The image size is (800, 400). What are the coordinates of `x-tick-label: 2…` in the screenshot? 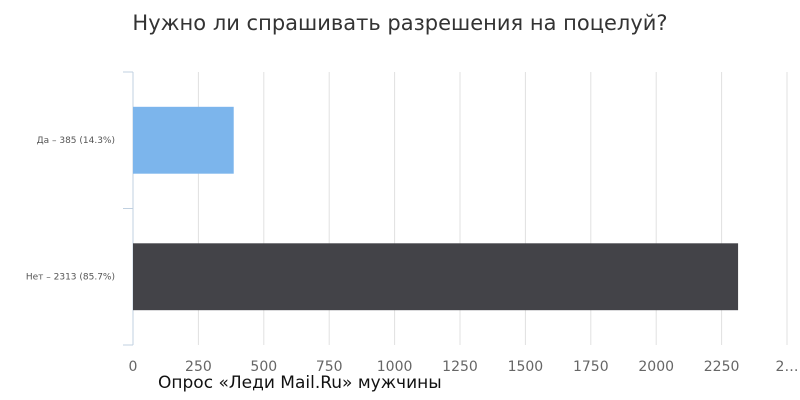 It's located at (787, 367).